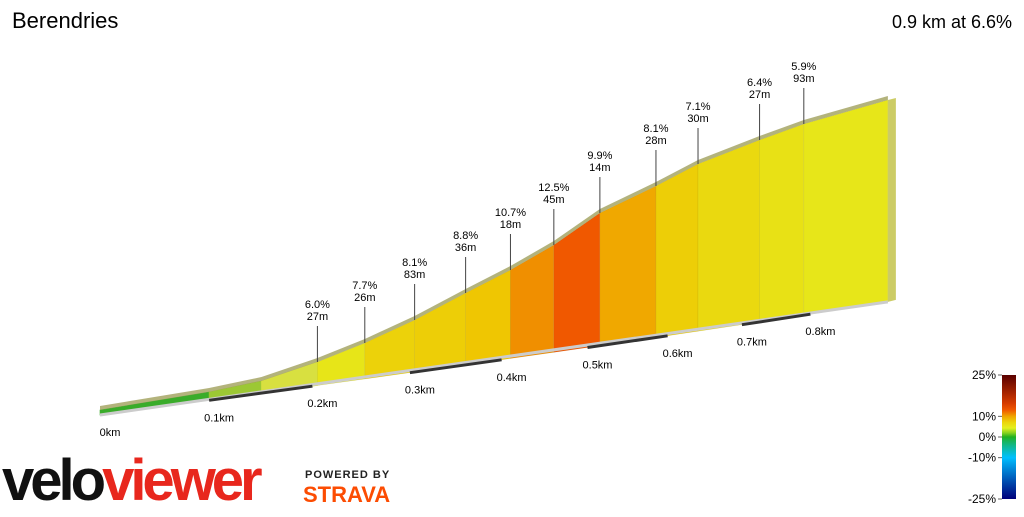 The width and height of the screenshot is (1024, 517). Describe the element at coordinates (599, 156) in the screenshot. I see `grade-label: 9.9%` at that location.